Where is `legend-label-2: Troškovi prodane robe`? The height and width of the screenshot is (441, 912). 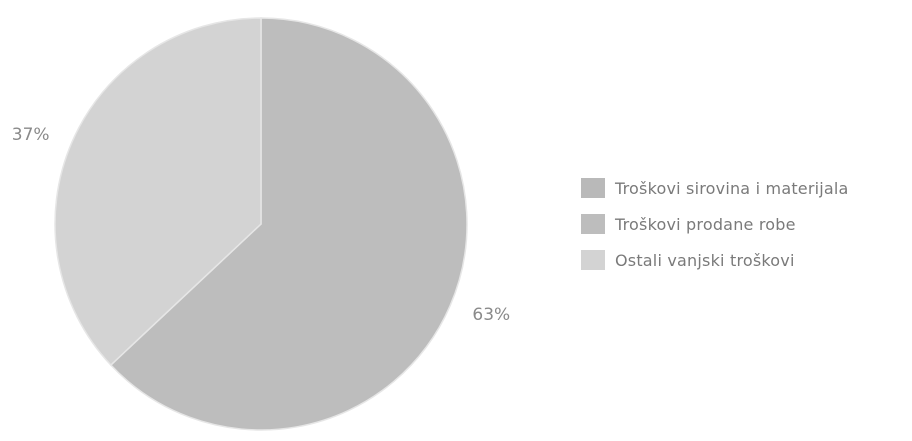
legend-label-2: Troškovi prodane robe is located at coordinates (705, 224).